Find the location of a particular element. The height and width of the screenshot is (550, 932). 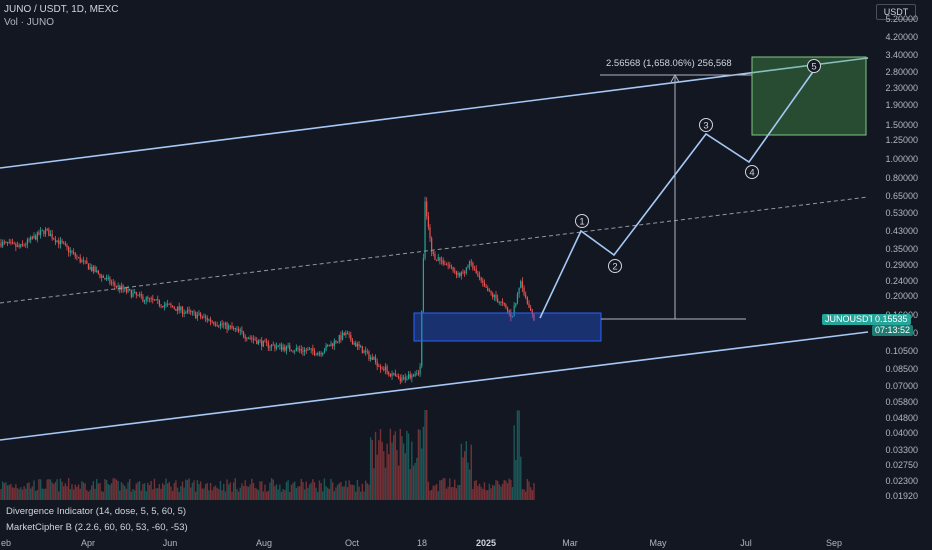

time-axis-label: Sep is located at coordinates (834, 543).